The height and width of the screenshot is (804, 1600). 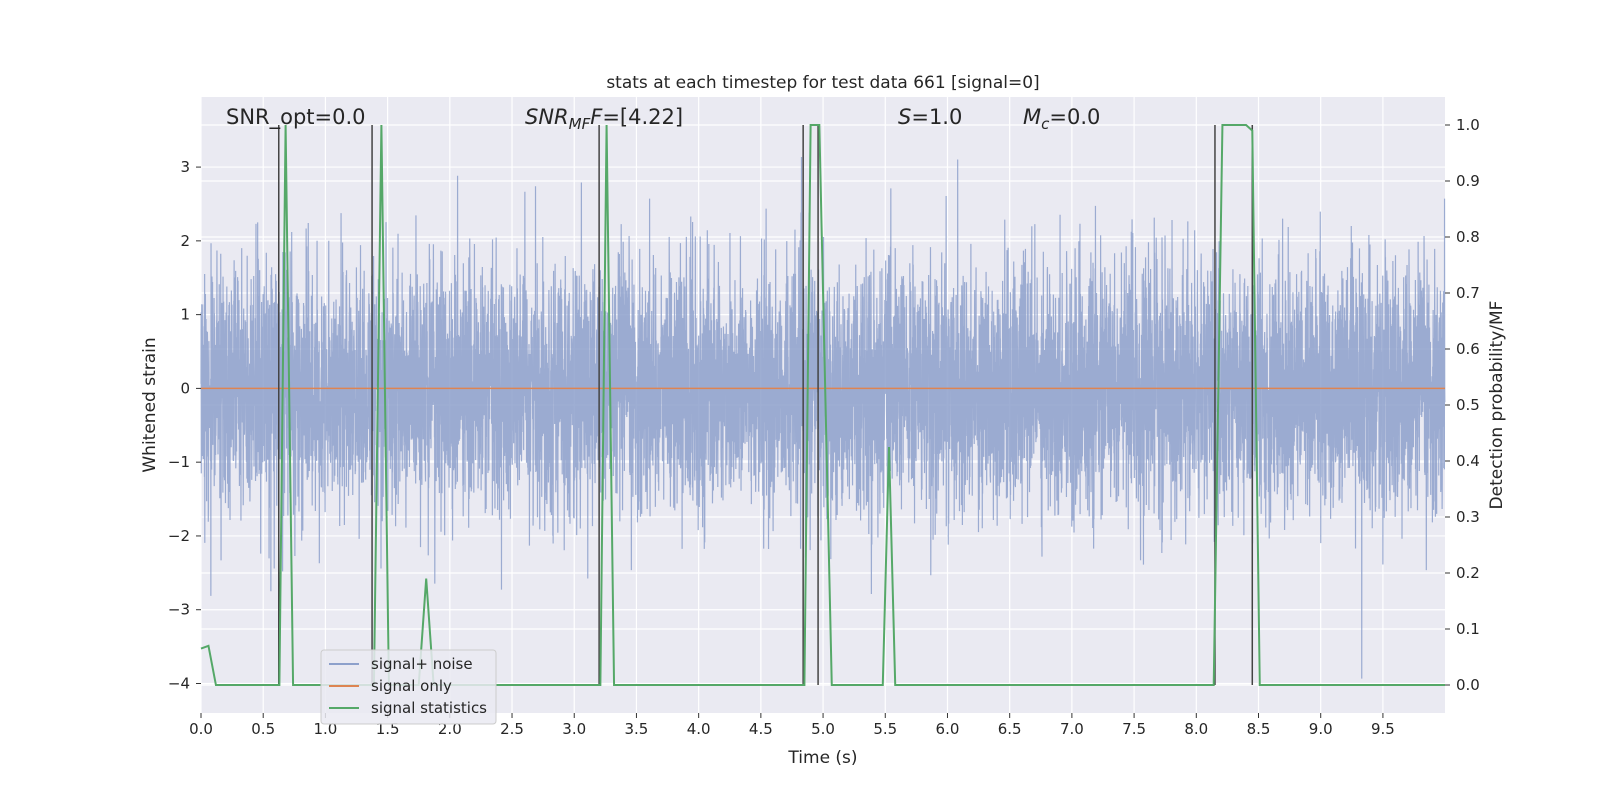 What do you see at coordinates (411, 686) in the screenshot?
I see `legend-label-signal-only: signal only` at bounding box center [411, 686].